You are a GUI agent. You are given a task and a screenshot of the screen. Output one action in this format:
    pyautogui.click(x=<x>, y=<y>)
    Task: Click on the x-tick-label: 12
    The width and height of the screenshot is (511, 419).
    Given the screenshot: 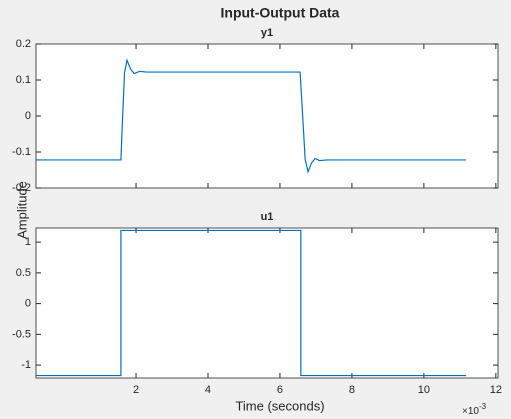 What is the action you would take?
    pyautogui.click(x=496, y=390)
    